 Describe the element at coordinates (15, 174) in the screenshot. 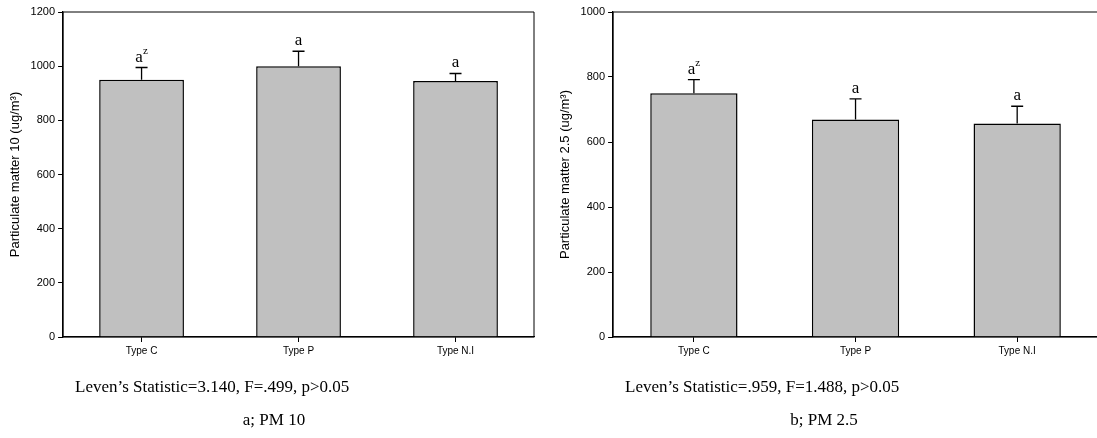

I see `y-axis-title: Particulate matter 10 (ug/m³)` at that location.